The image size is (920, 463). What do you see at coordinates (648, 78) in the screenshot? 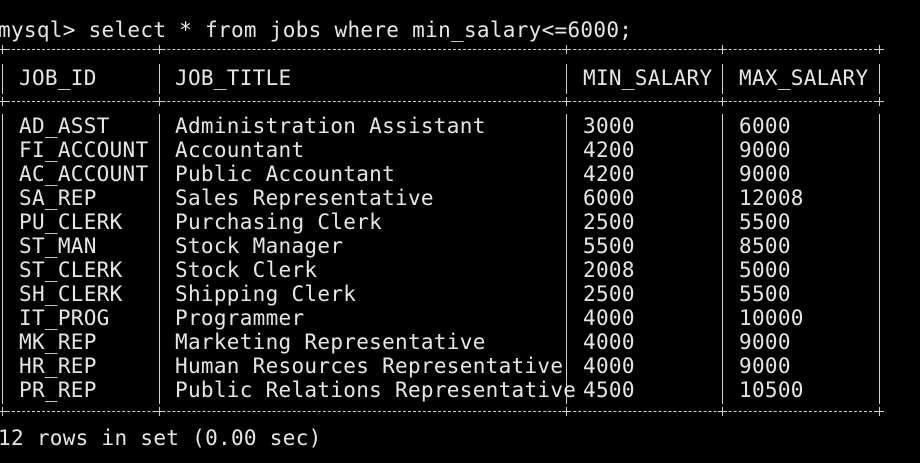
I see `column-header-min-salary: MIN_SALARY` at bounding box center [648, 78].